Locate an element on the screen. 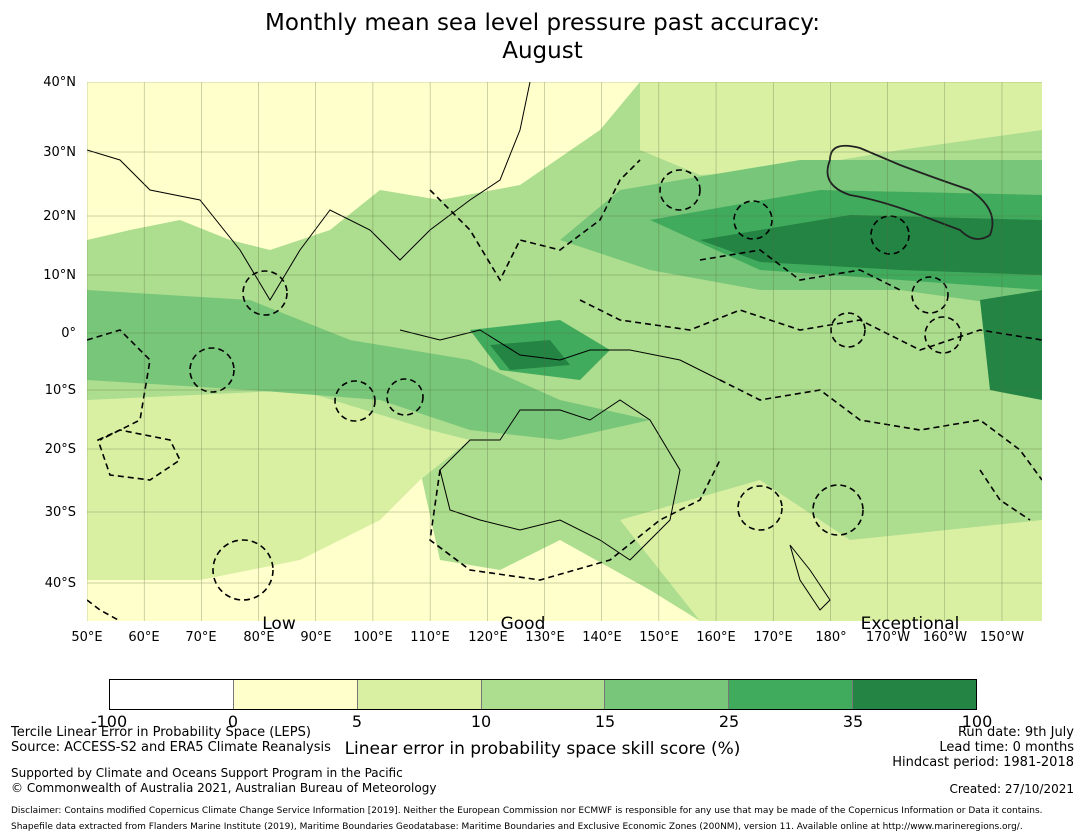  lon-label: 90°E is located at coordinates (316, 637).